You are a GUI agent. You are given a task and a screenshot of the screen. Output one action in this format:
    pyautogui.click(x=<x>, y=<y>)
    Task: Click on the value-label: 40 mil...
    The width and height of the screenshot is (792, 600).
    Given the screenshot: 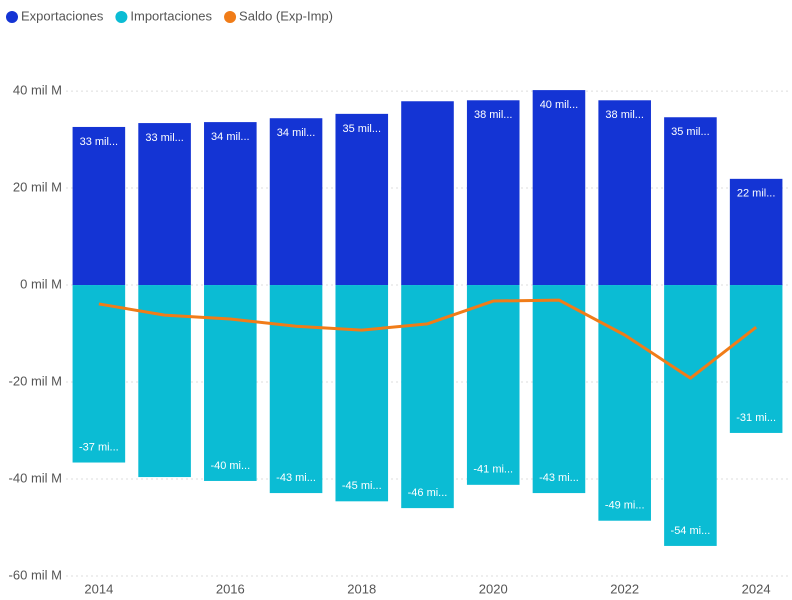 What is the action you would take?
    pyautogui.click(x=559, y=105)
    